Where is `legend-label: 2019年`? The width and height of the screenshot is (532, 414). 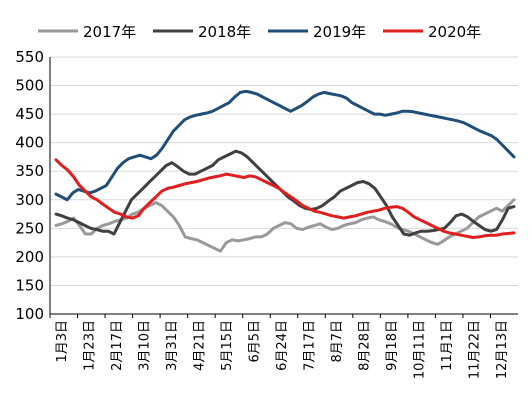 legend-label: 2019年 is located at coordinates (339, 32).